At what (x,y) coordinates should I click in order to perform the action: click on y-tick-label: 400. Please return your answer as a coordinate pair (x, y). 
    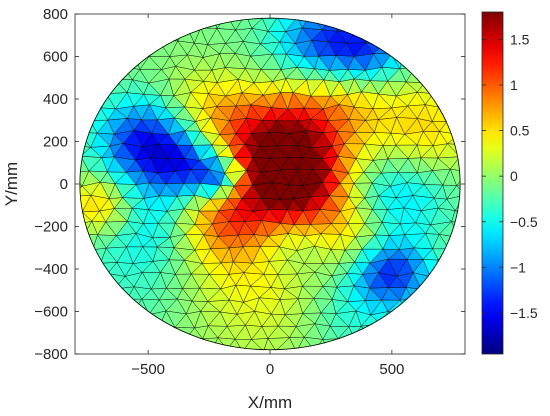
    Looking at the image, I should click on (55, 99).